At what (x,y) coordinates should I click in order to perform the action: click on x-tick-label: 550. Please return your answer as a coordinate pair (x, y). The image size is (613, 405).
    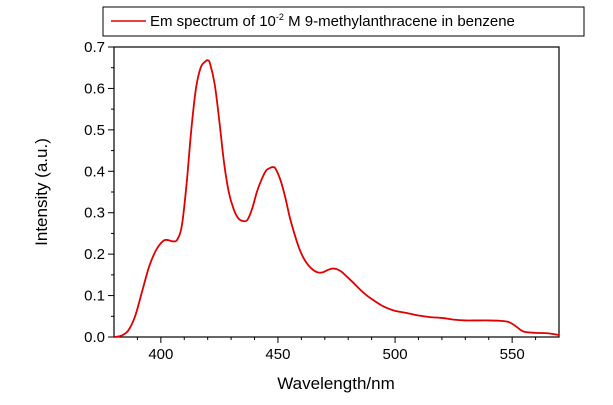
    Looking at the image, I should click on (512, 354).